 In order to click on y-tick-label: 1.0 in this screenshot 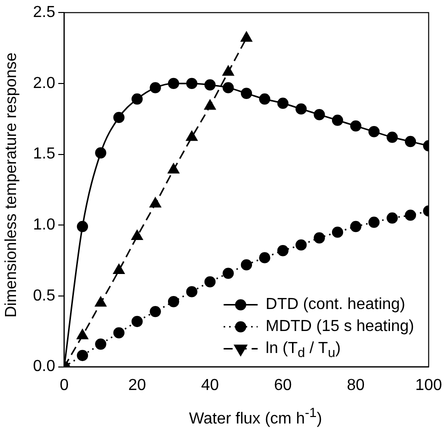, I will do `click(44, 225)`.